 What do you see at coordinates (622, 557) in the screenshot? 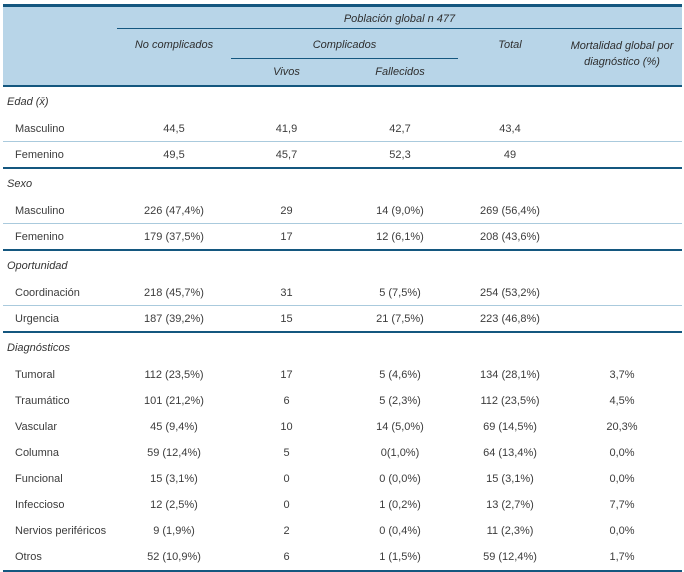
I see `cell-mortalidad: 1,7%` at bounding box center [622, 557].